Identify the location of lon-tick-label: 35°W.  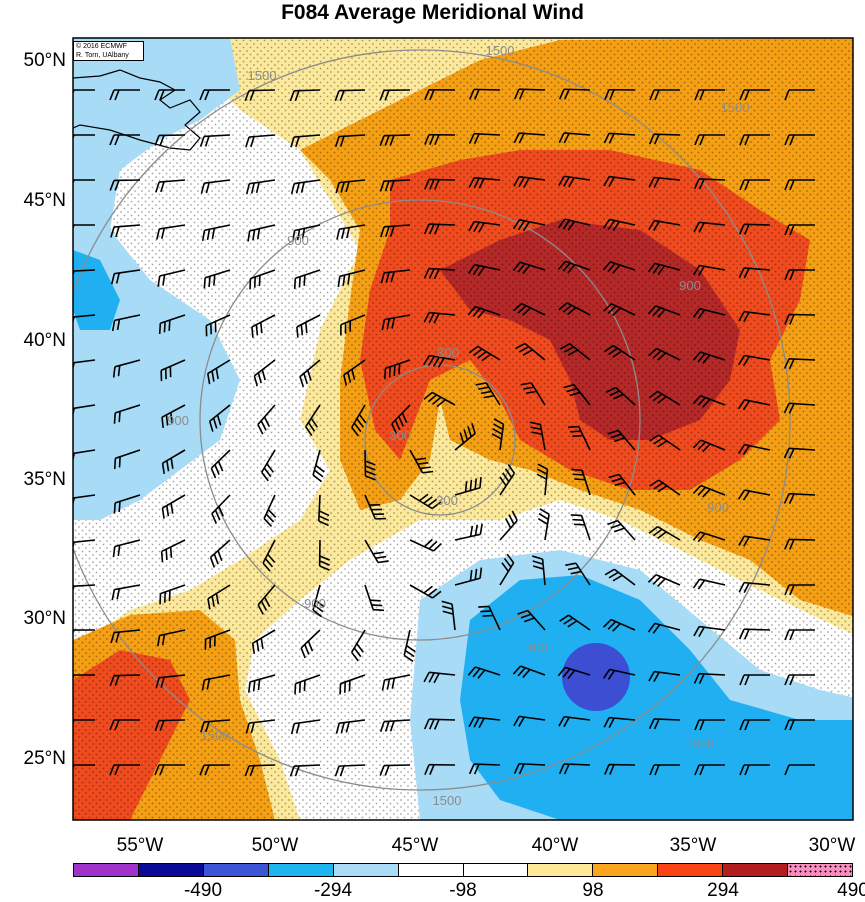
(693, 845).